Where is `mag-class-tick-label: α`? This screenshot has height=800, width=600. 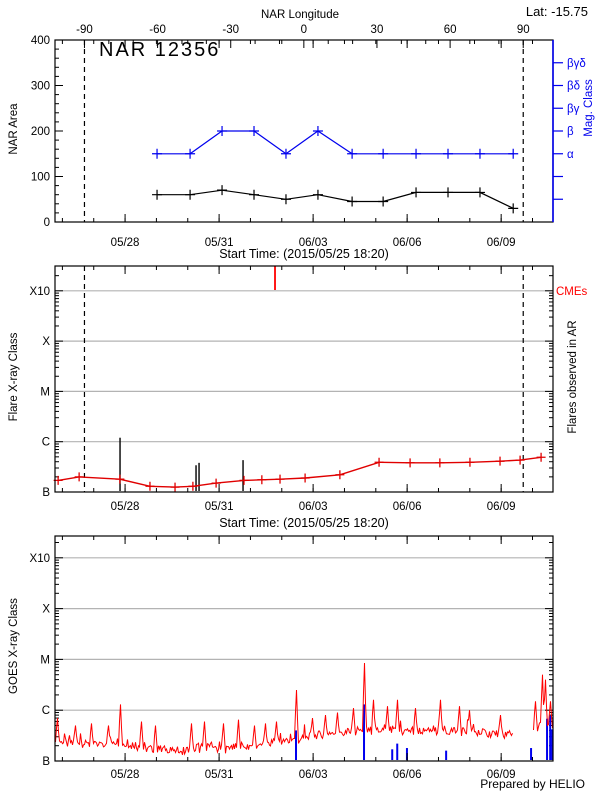 mag-class-tick-label: α is located at coordinates (570, 155).